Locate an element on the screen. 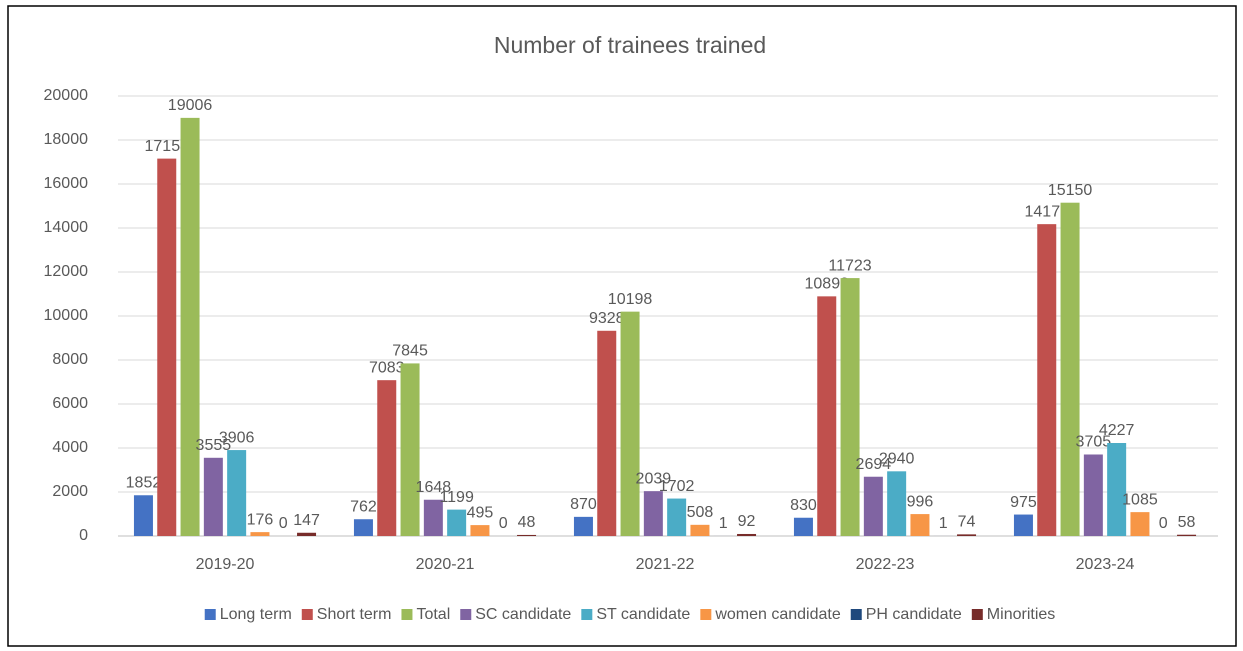 The image size is (1243, 651). legend-label: women candidate is located at coordinates (777, 614).